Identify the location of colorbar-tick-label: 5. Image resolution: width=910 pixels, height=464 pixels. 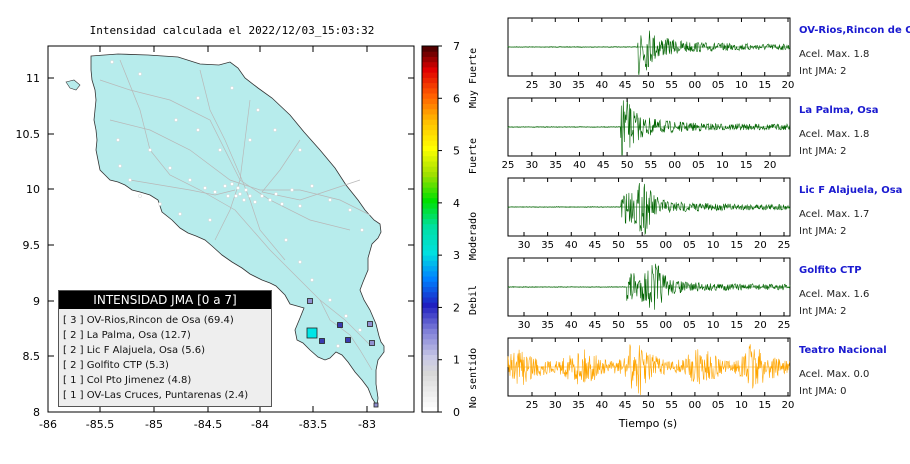
(456, 151).